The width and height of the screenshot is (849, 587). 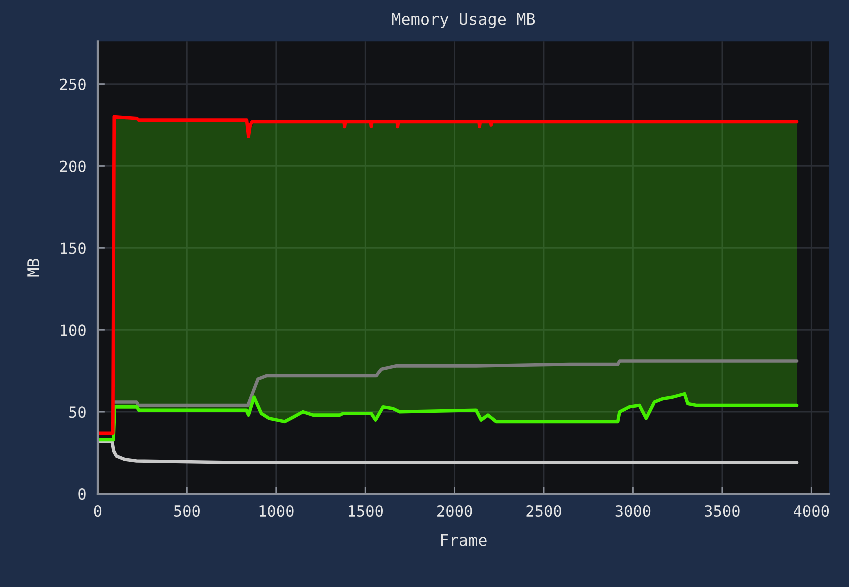 What do you see at coordinates (73, 248) in the screenshot?
I see `y-tick-label: 150` at bounding box center [73, 248].